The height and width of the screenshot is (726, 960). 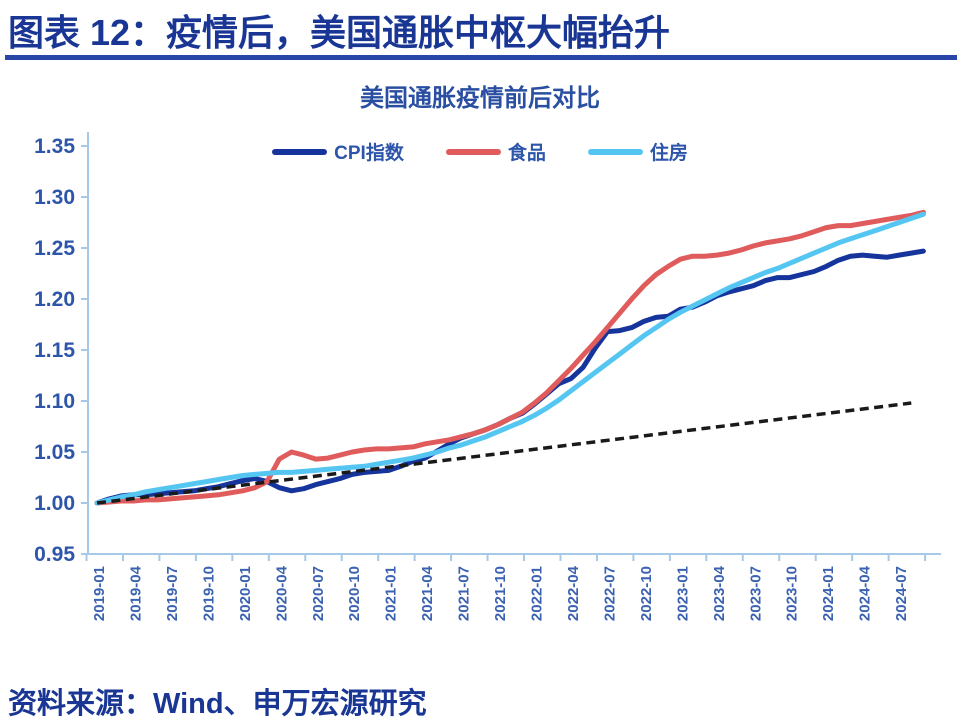 I want to click on x-tick-label: 2019-07, so click(x=172, y=593).